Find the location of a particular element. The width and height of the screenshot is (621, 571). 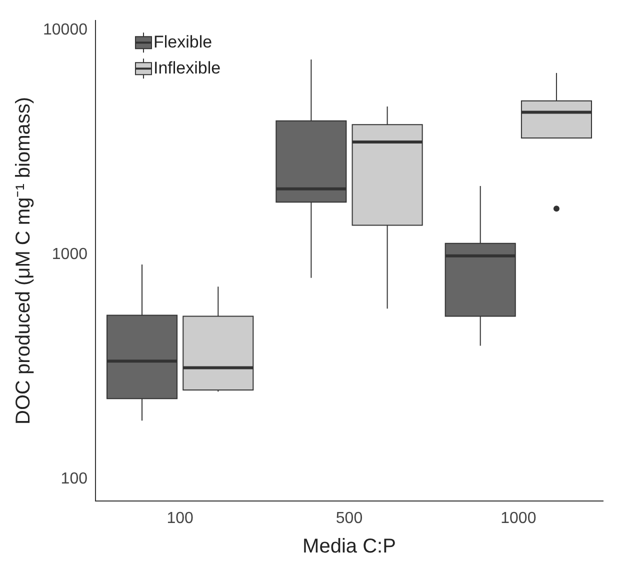

x-axis-title: Media C:P is located at coordinates (349, 547).